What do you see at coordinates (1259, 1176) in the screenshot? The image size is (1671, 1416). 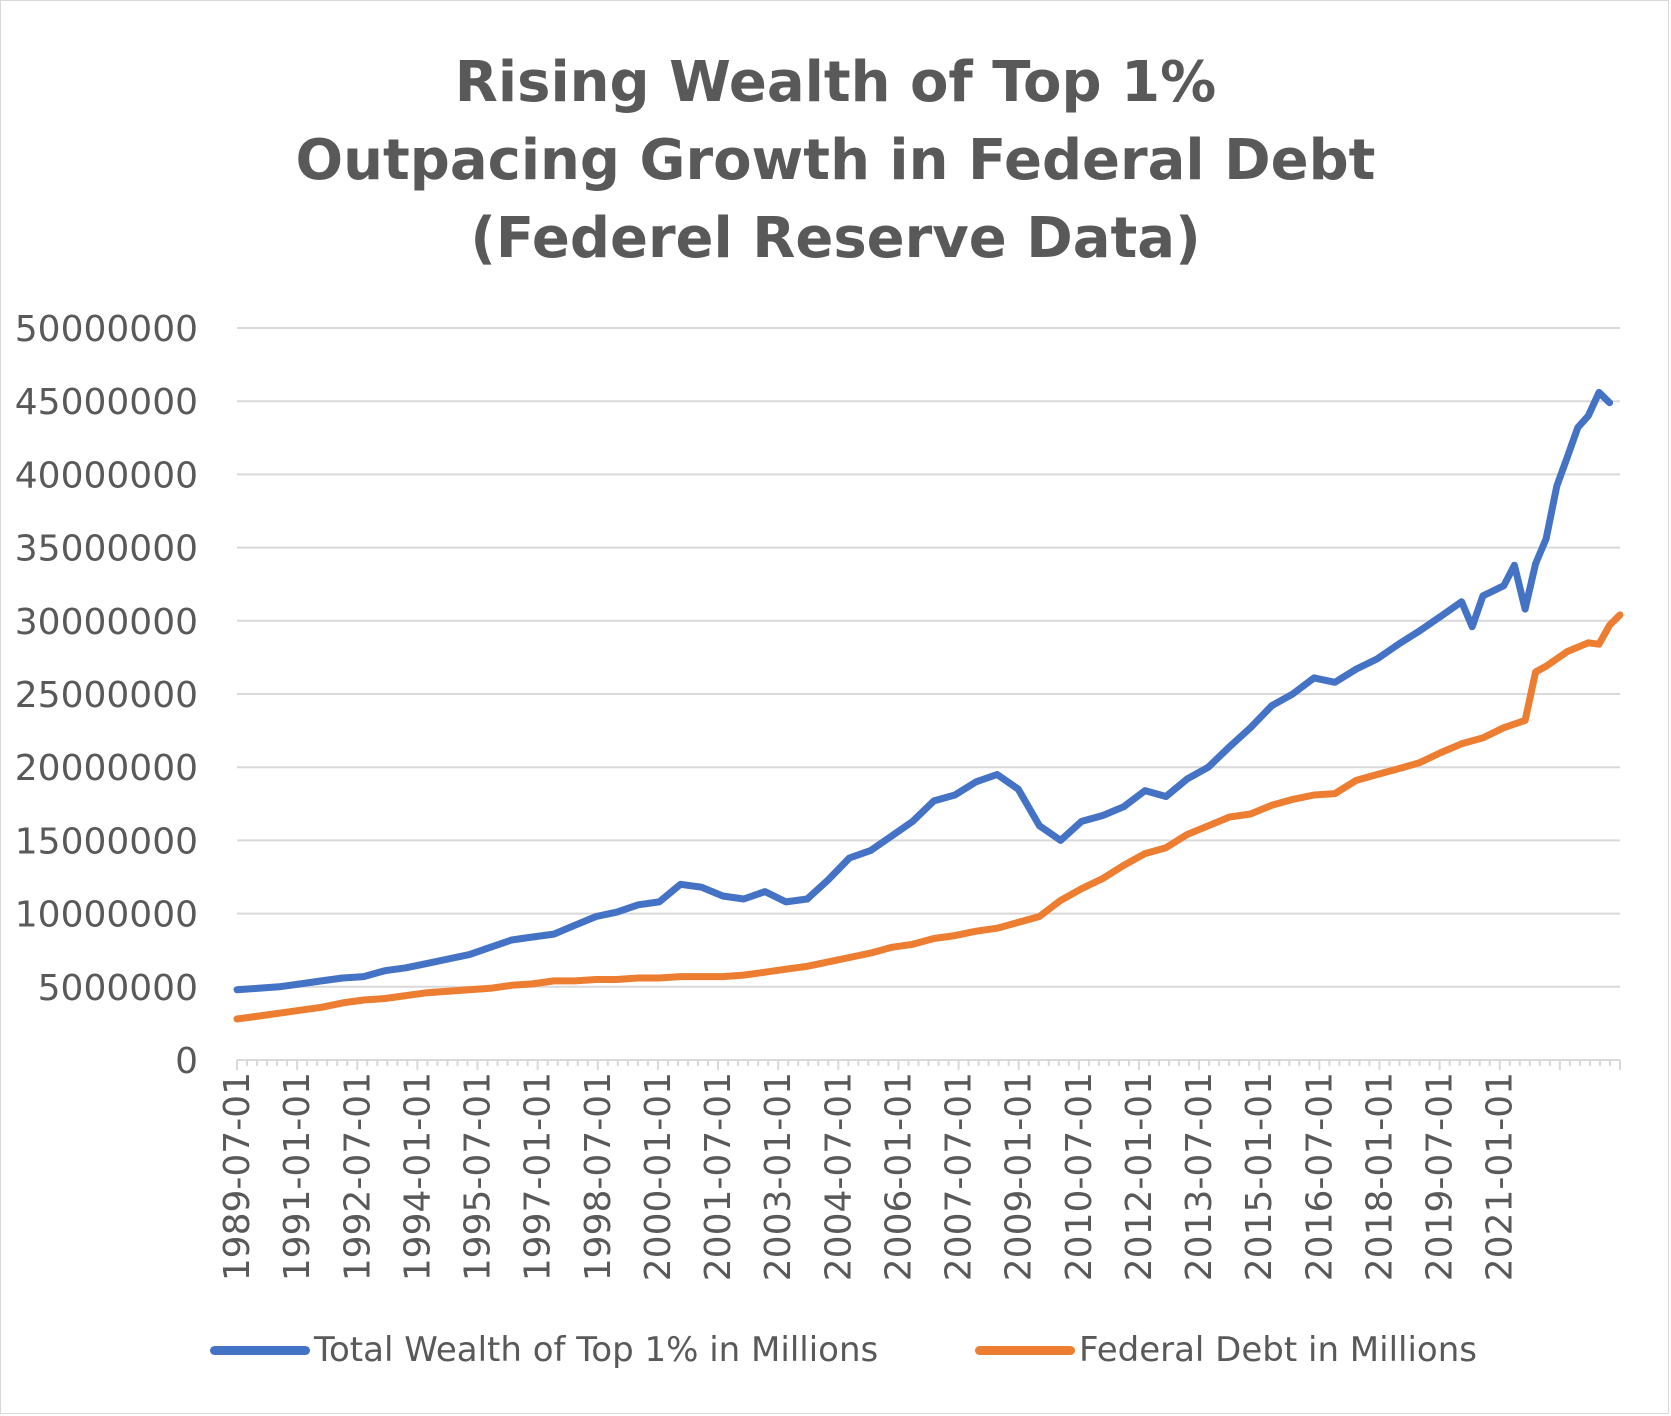 I see `x-tick-label: 2015-01-01` at bounding box center [1259, 1176].